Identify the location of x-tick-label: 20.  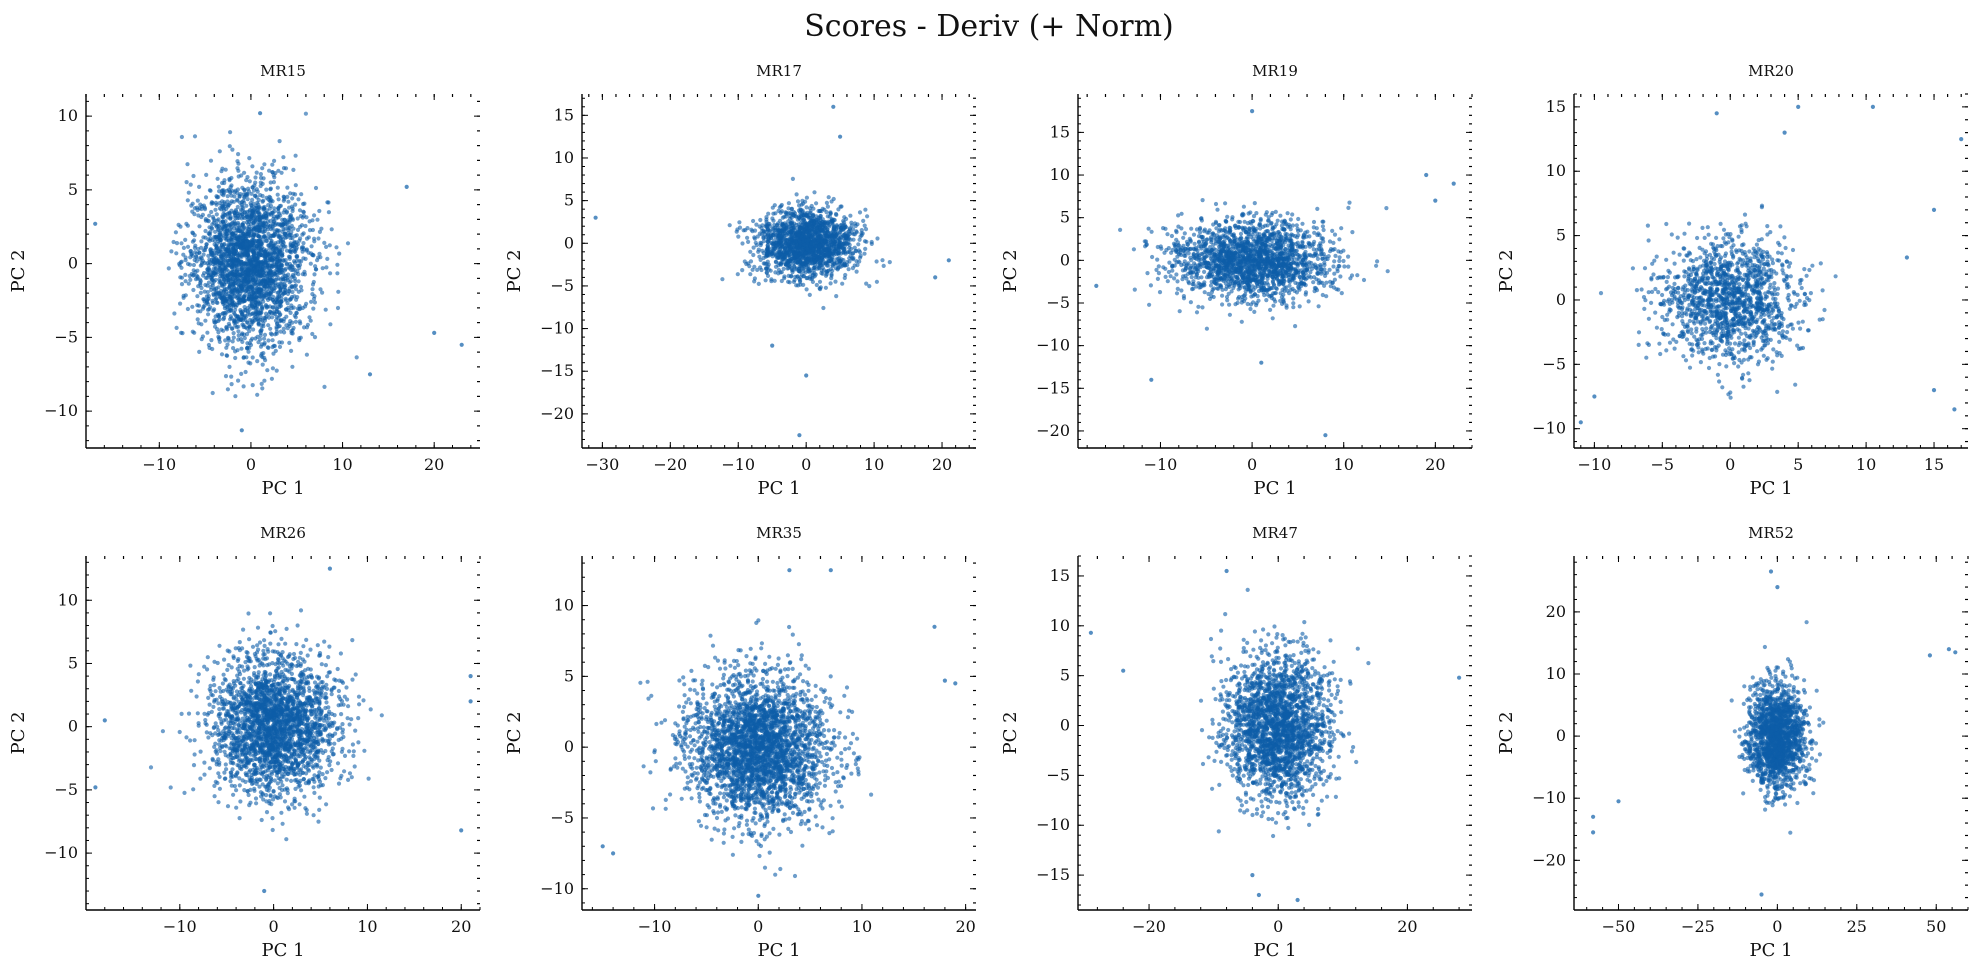
(942, 464).